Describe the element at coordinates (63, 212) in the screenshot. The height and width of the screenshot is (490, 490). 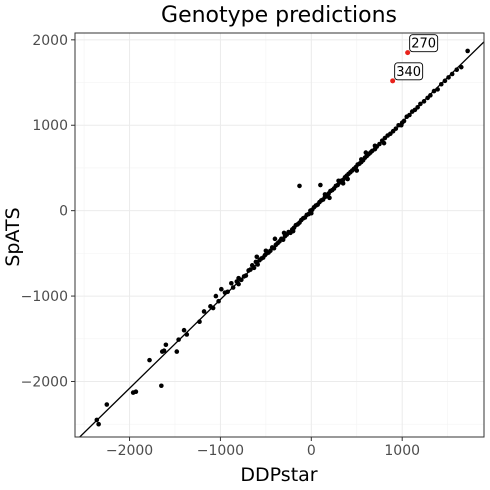
I see `y-tick-label: 0` at that location.